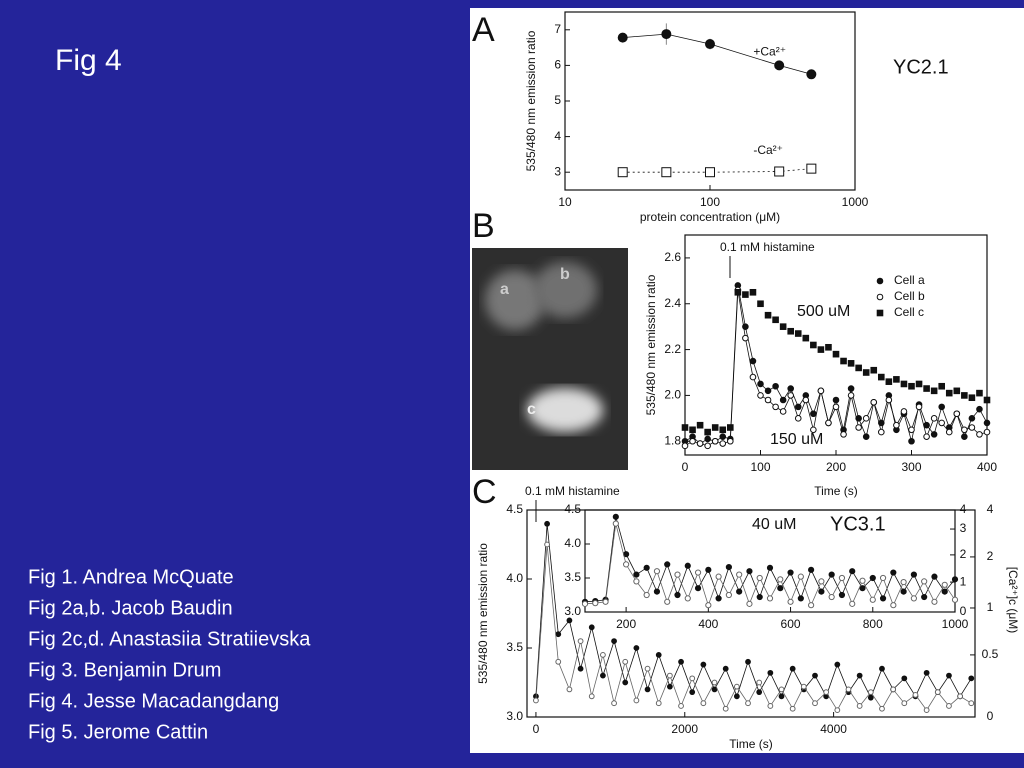 Image resolution: width=1024 pixels, height=768 pixels. Describe the element at coordinates (909, 312) in the screenshot. I see `legend-label: Cell c` at that location.